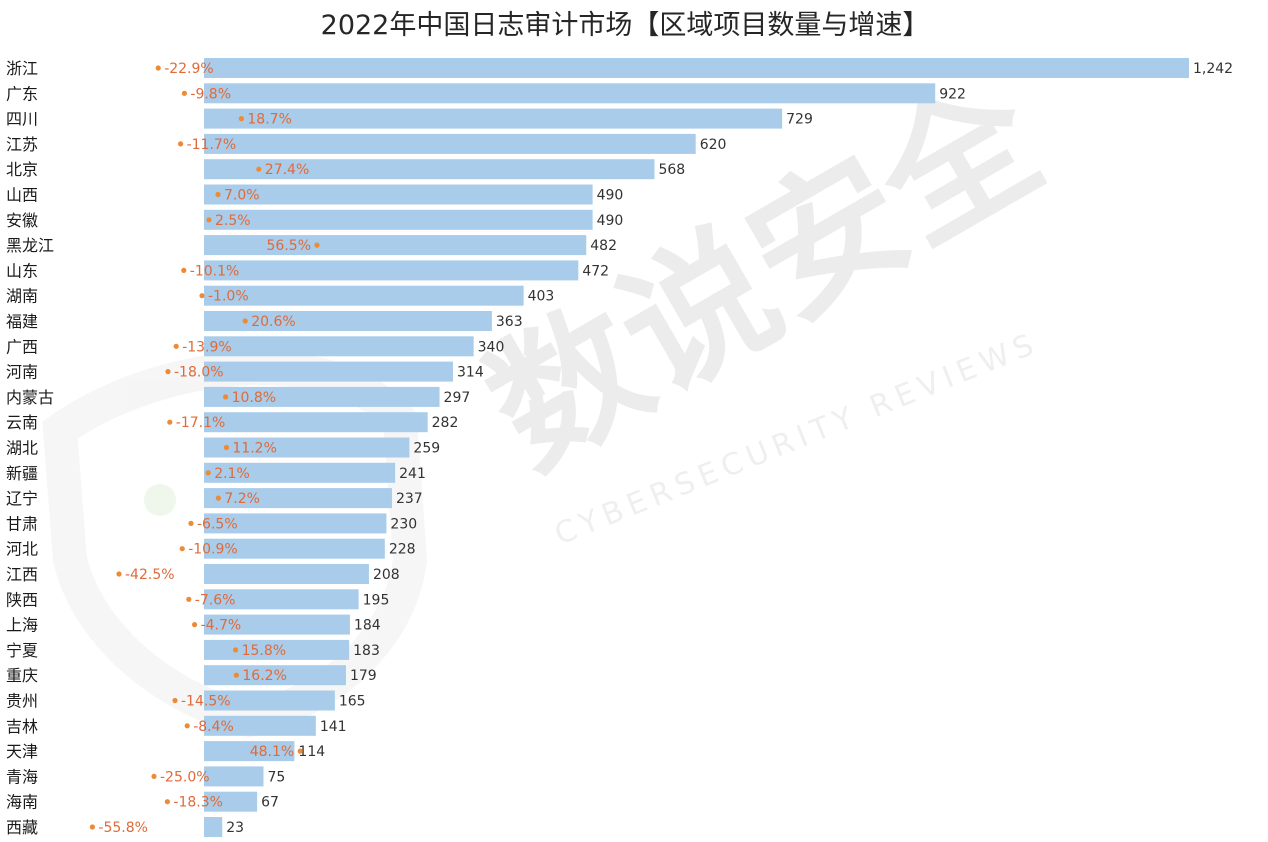  Describe the element at coordinates (603, 246) in the screenshot. I see `value-label: 482` at that location.